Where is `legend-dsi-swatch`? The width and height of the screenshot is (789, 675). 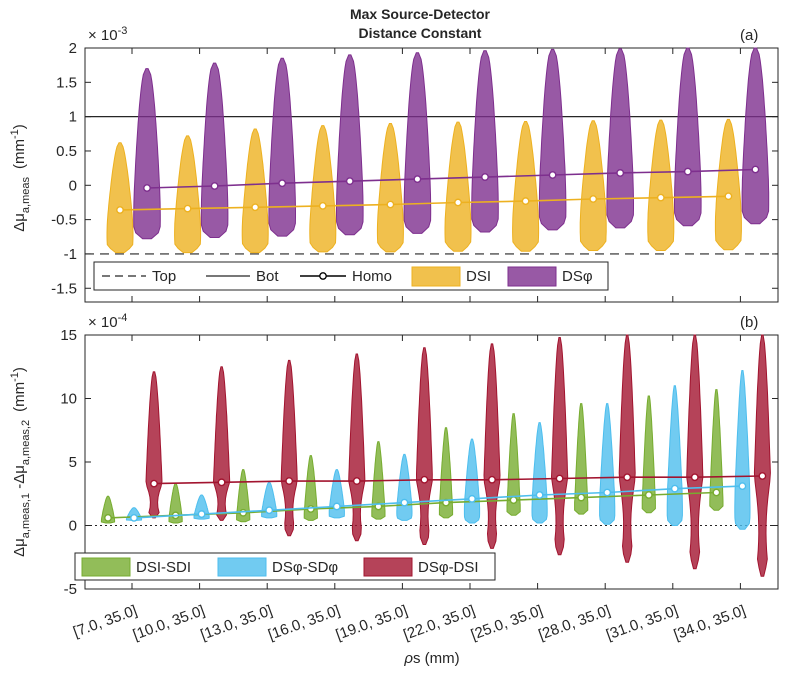
legend-dsi-swatch is located at coordinates (436, 276).